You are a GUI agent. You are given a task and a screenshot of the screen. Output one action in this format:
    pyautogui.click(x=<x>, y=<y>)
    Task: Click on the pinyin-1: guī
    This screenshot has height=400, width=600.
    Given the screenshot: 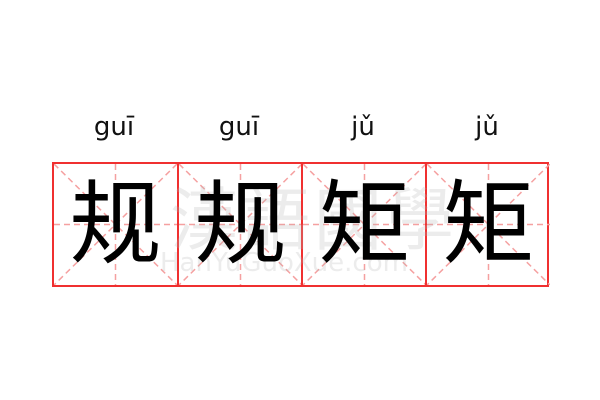 What is the action you would take?
    pyautogui.click(x=114, y=127)
    